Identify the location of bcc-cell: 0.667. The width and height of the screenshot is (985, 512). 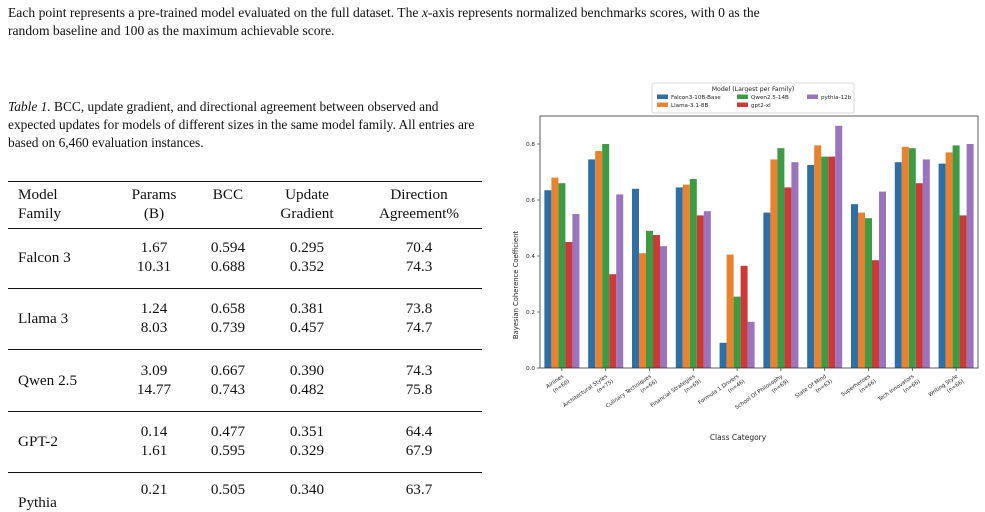
(228, 370).